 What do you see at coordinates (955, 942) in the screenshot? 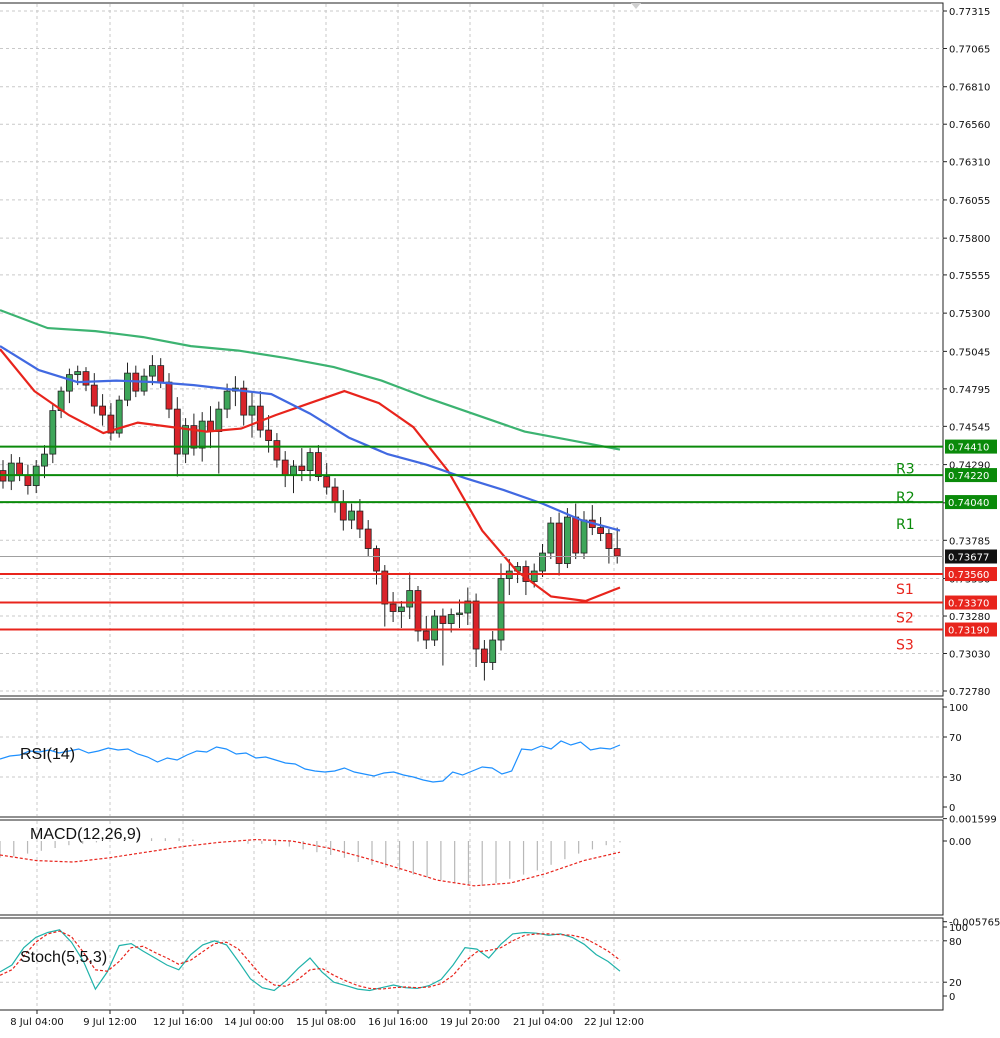
I see `stoch-y-tick-label: 80` at bounding box center [955, 942].